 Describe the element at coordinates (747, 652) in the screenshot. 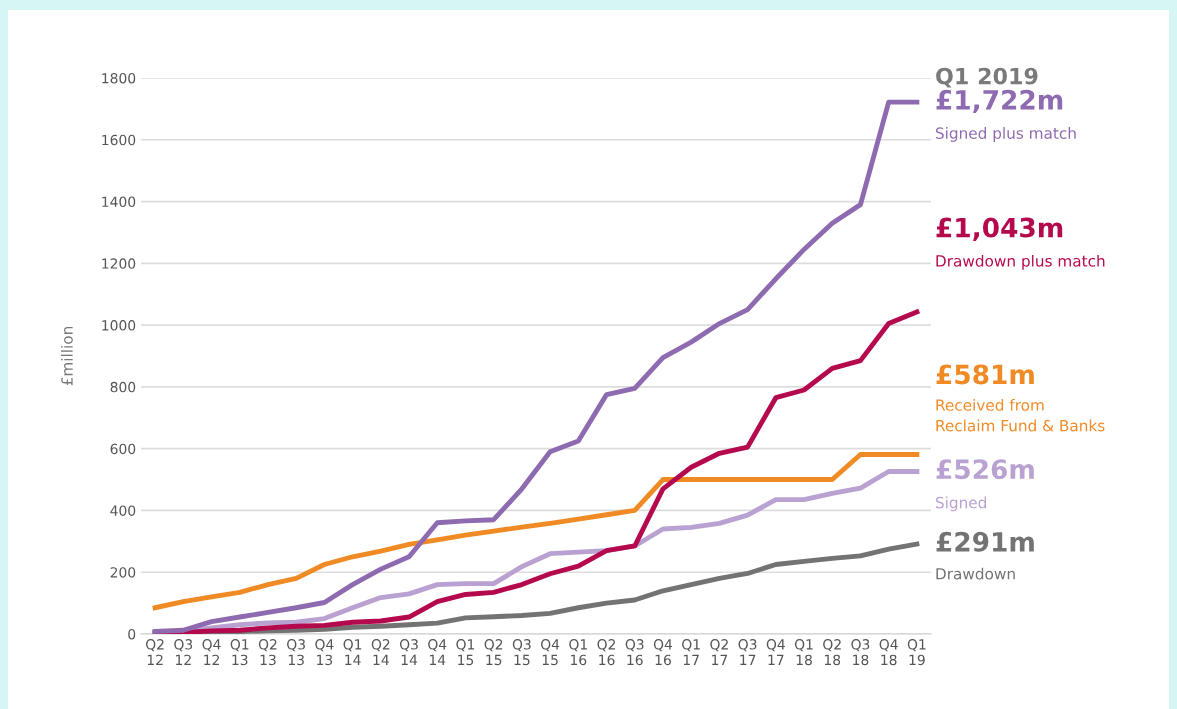

I see `x-tick-label: Q3 17` at that location.